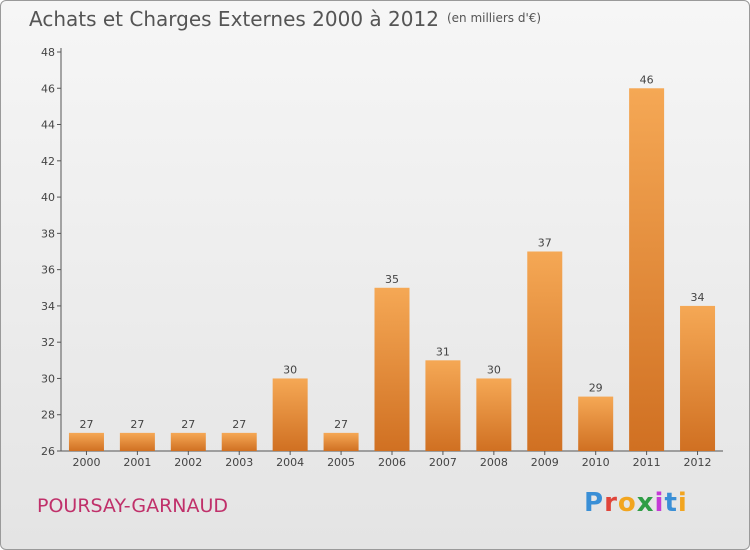  What do you see at coordinates (341, 462) in the screenshot?
I see `x-tick-label: 2005` at bounding box center [341, 462].